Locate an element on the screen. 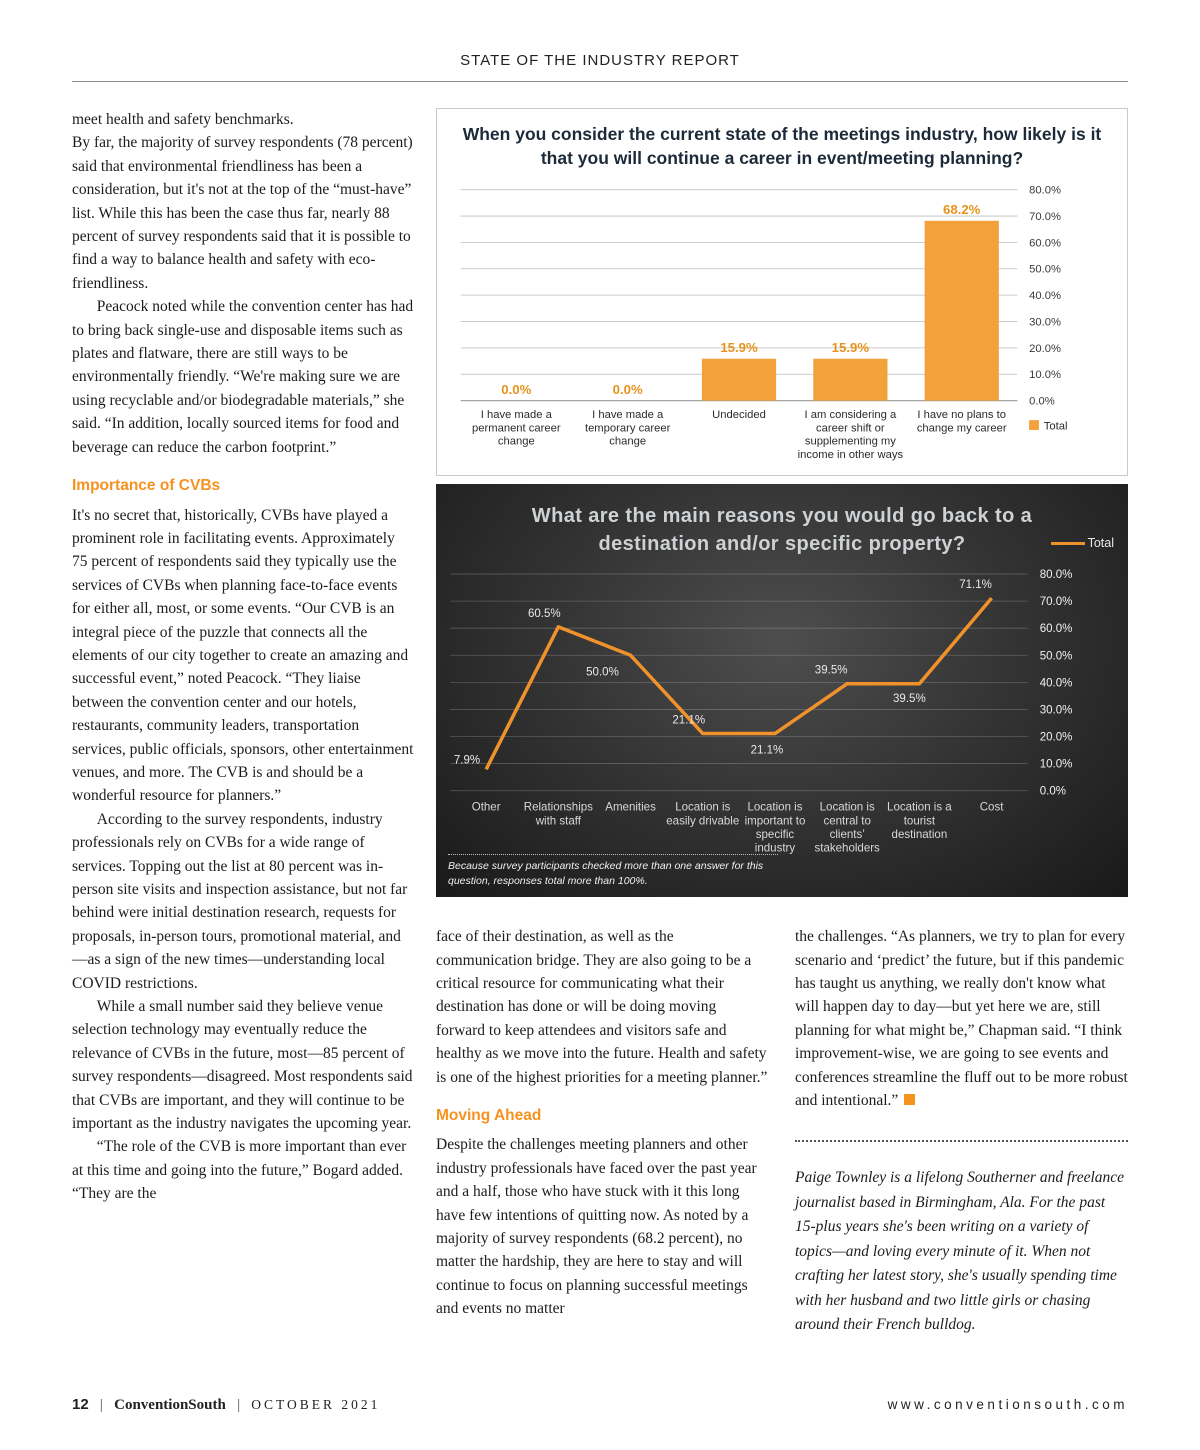  svg-text: 60.0% is located at coordinates (1056, 629).